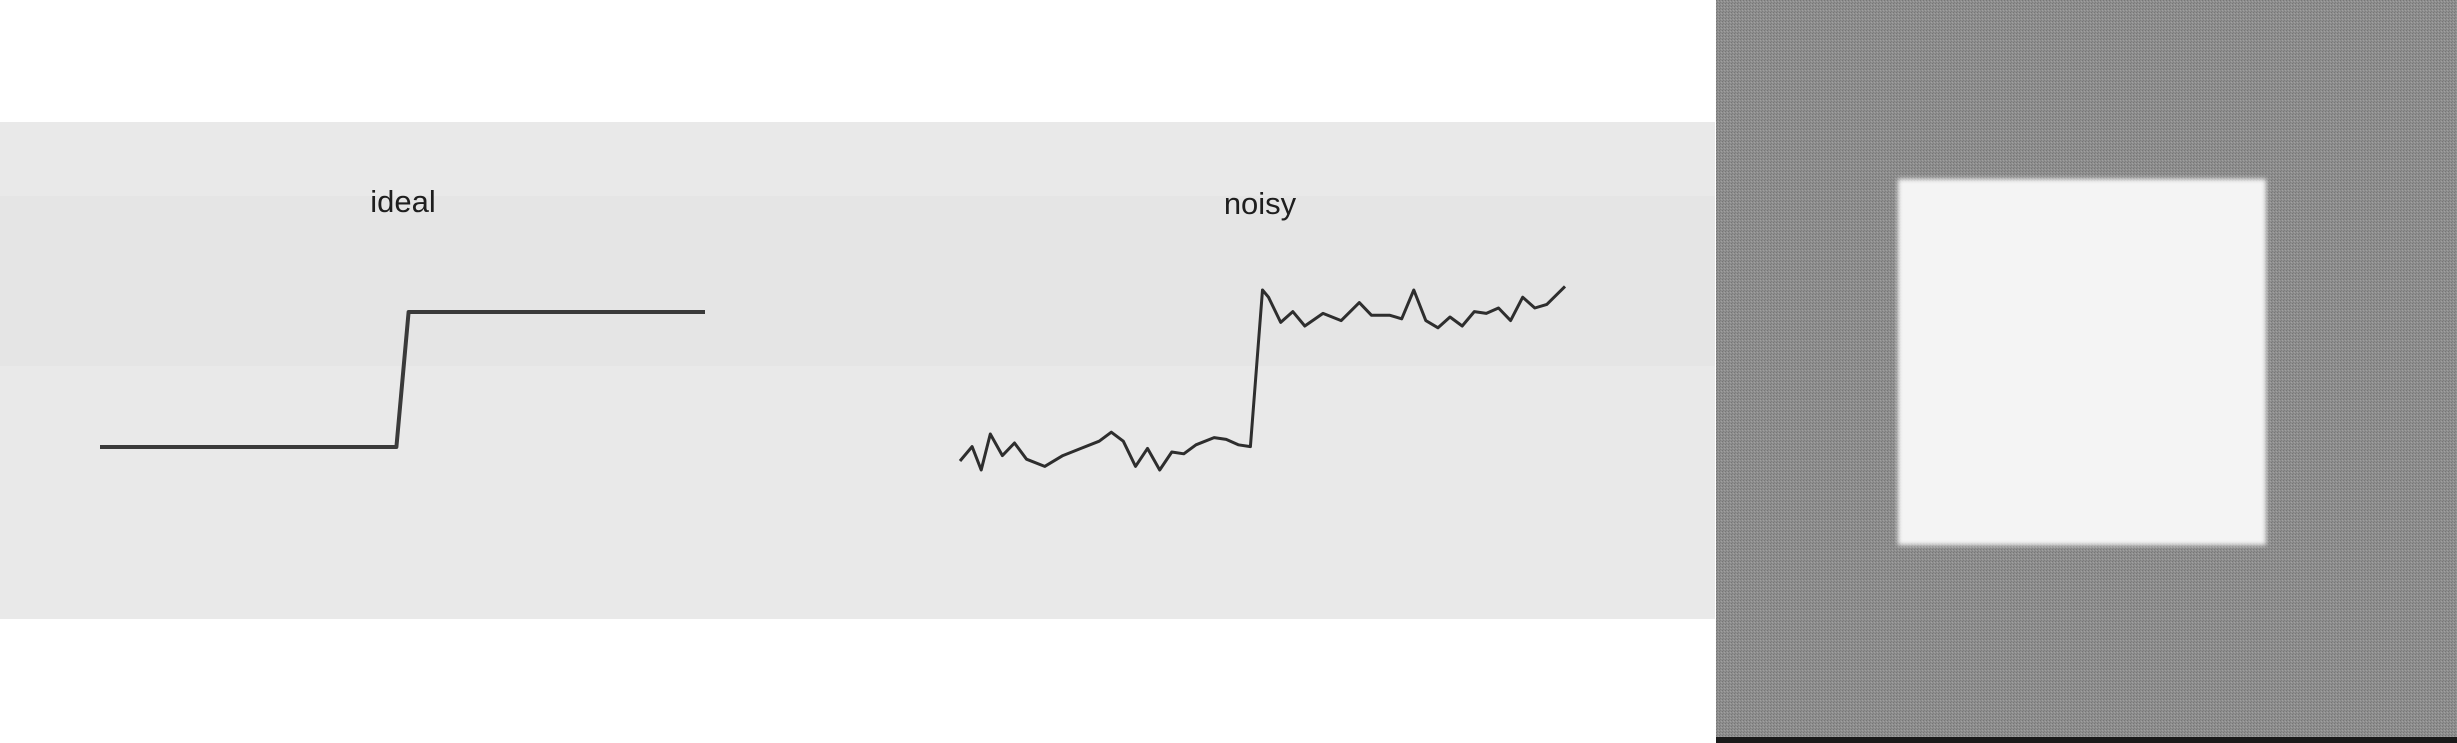  Describe the element at coordinates (2086, 740) in the screenshot. I see `bottom-edge` at that location.